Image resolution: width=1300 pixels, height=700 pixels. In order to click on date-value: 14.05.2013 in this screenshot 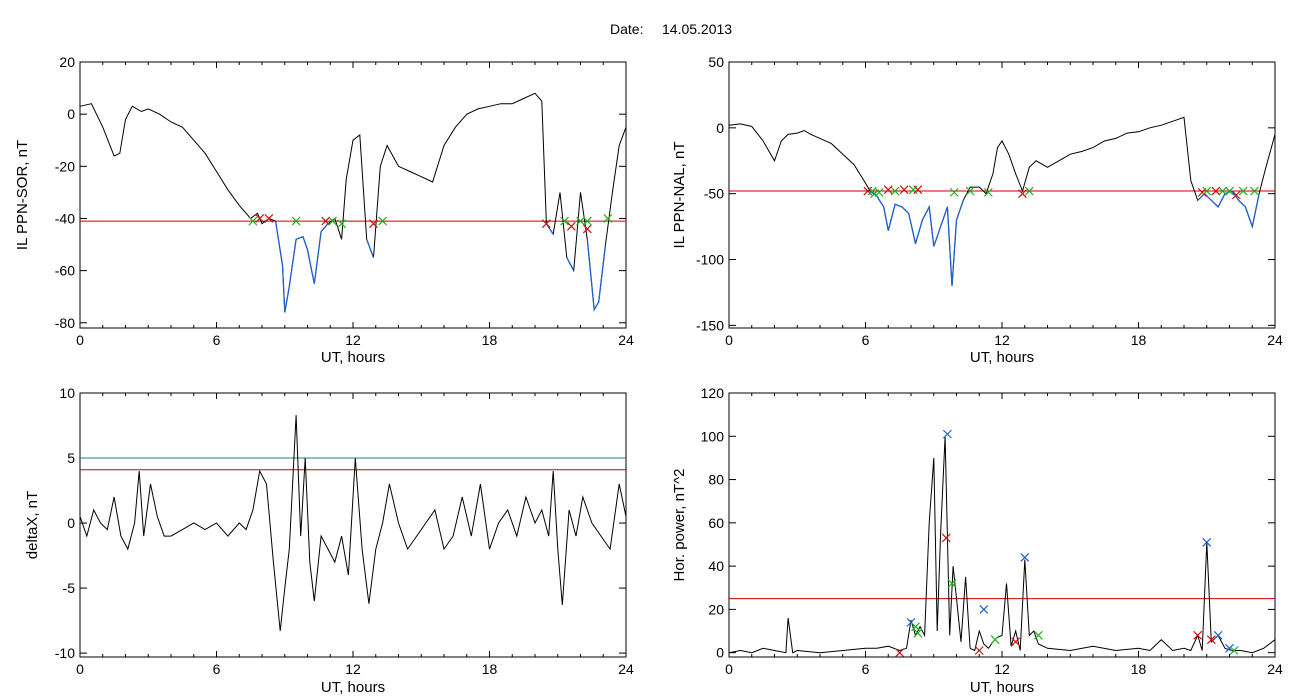, I will do `click(697, 29)`.